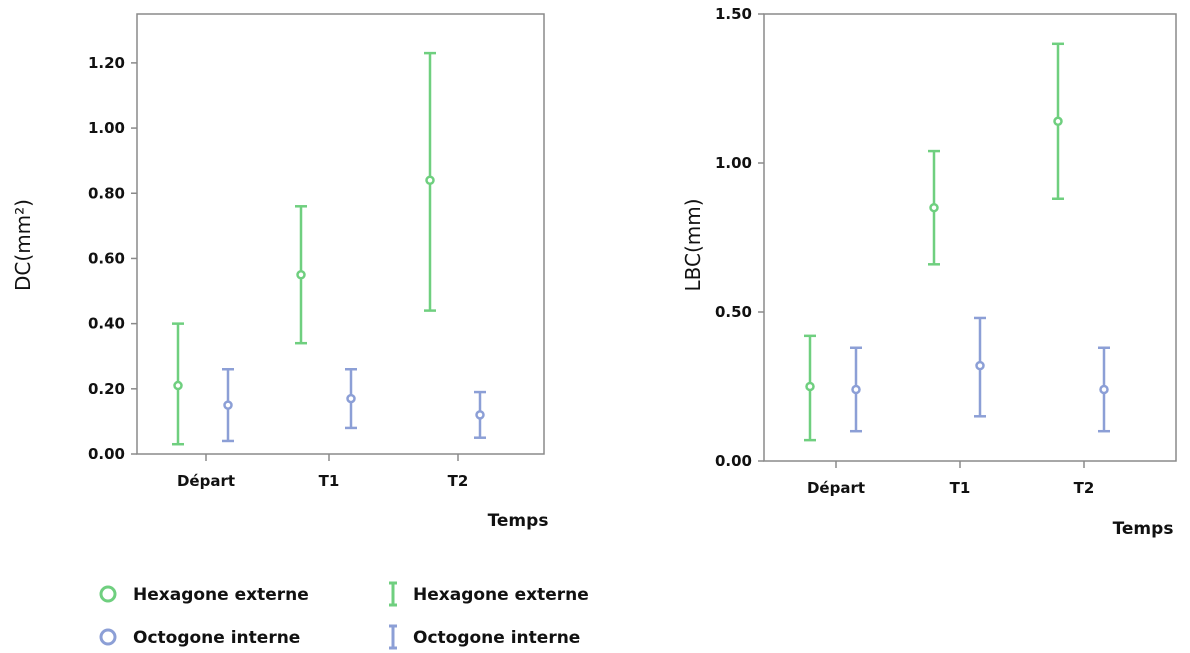 The image size is (1190, 653). What do you see at coordinates (23, 245) in the screenshot?
I see `y-axis-title: DC(mm²)` at bounding box center [23, 245].